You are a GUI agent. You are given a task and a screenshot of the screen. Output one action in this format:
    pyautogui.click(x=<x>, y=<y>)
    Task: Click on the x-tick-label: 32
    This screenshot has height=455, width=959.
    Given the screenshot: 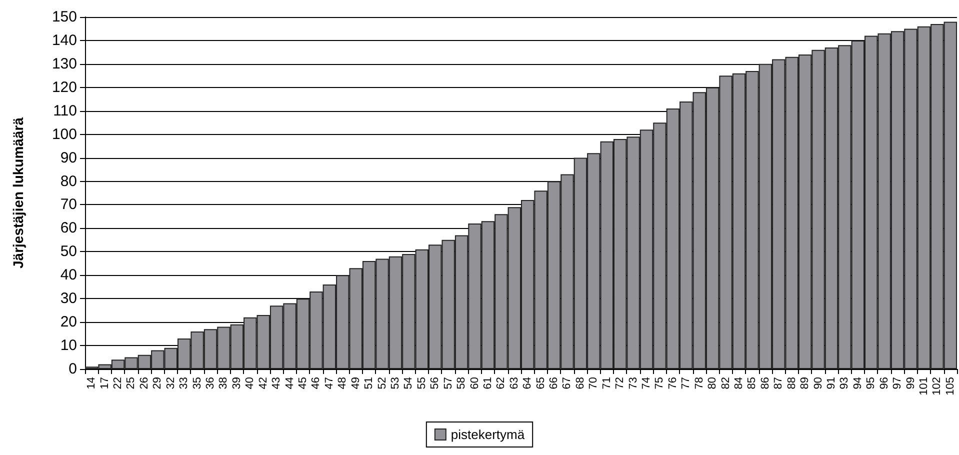 What is the action you would take?
    pyautogui.click(x=170, y=383)
    